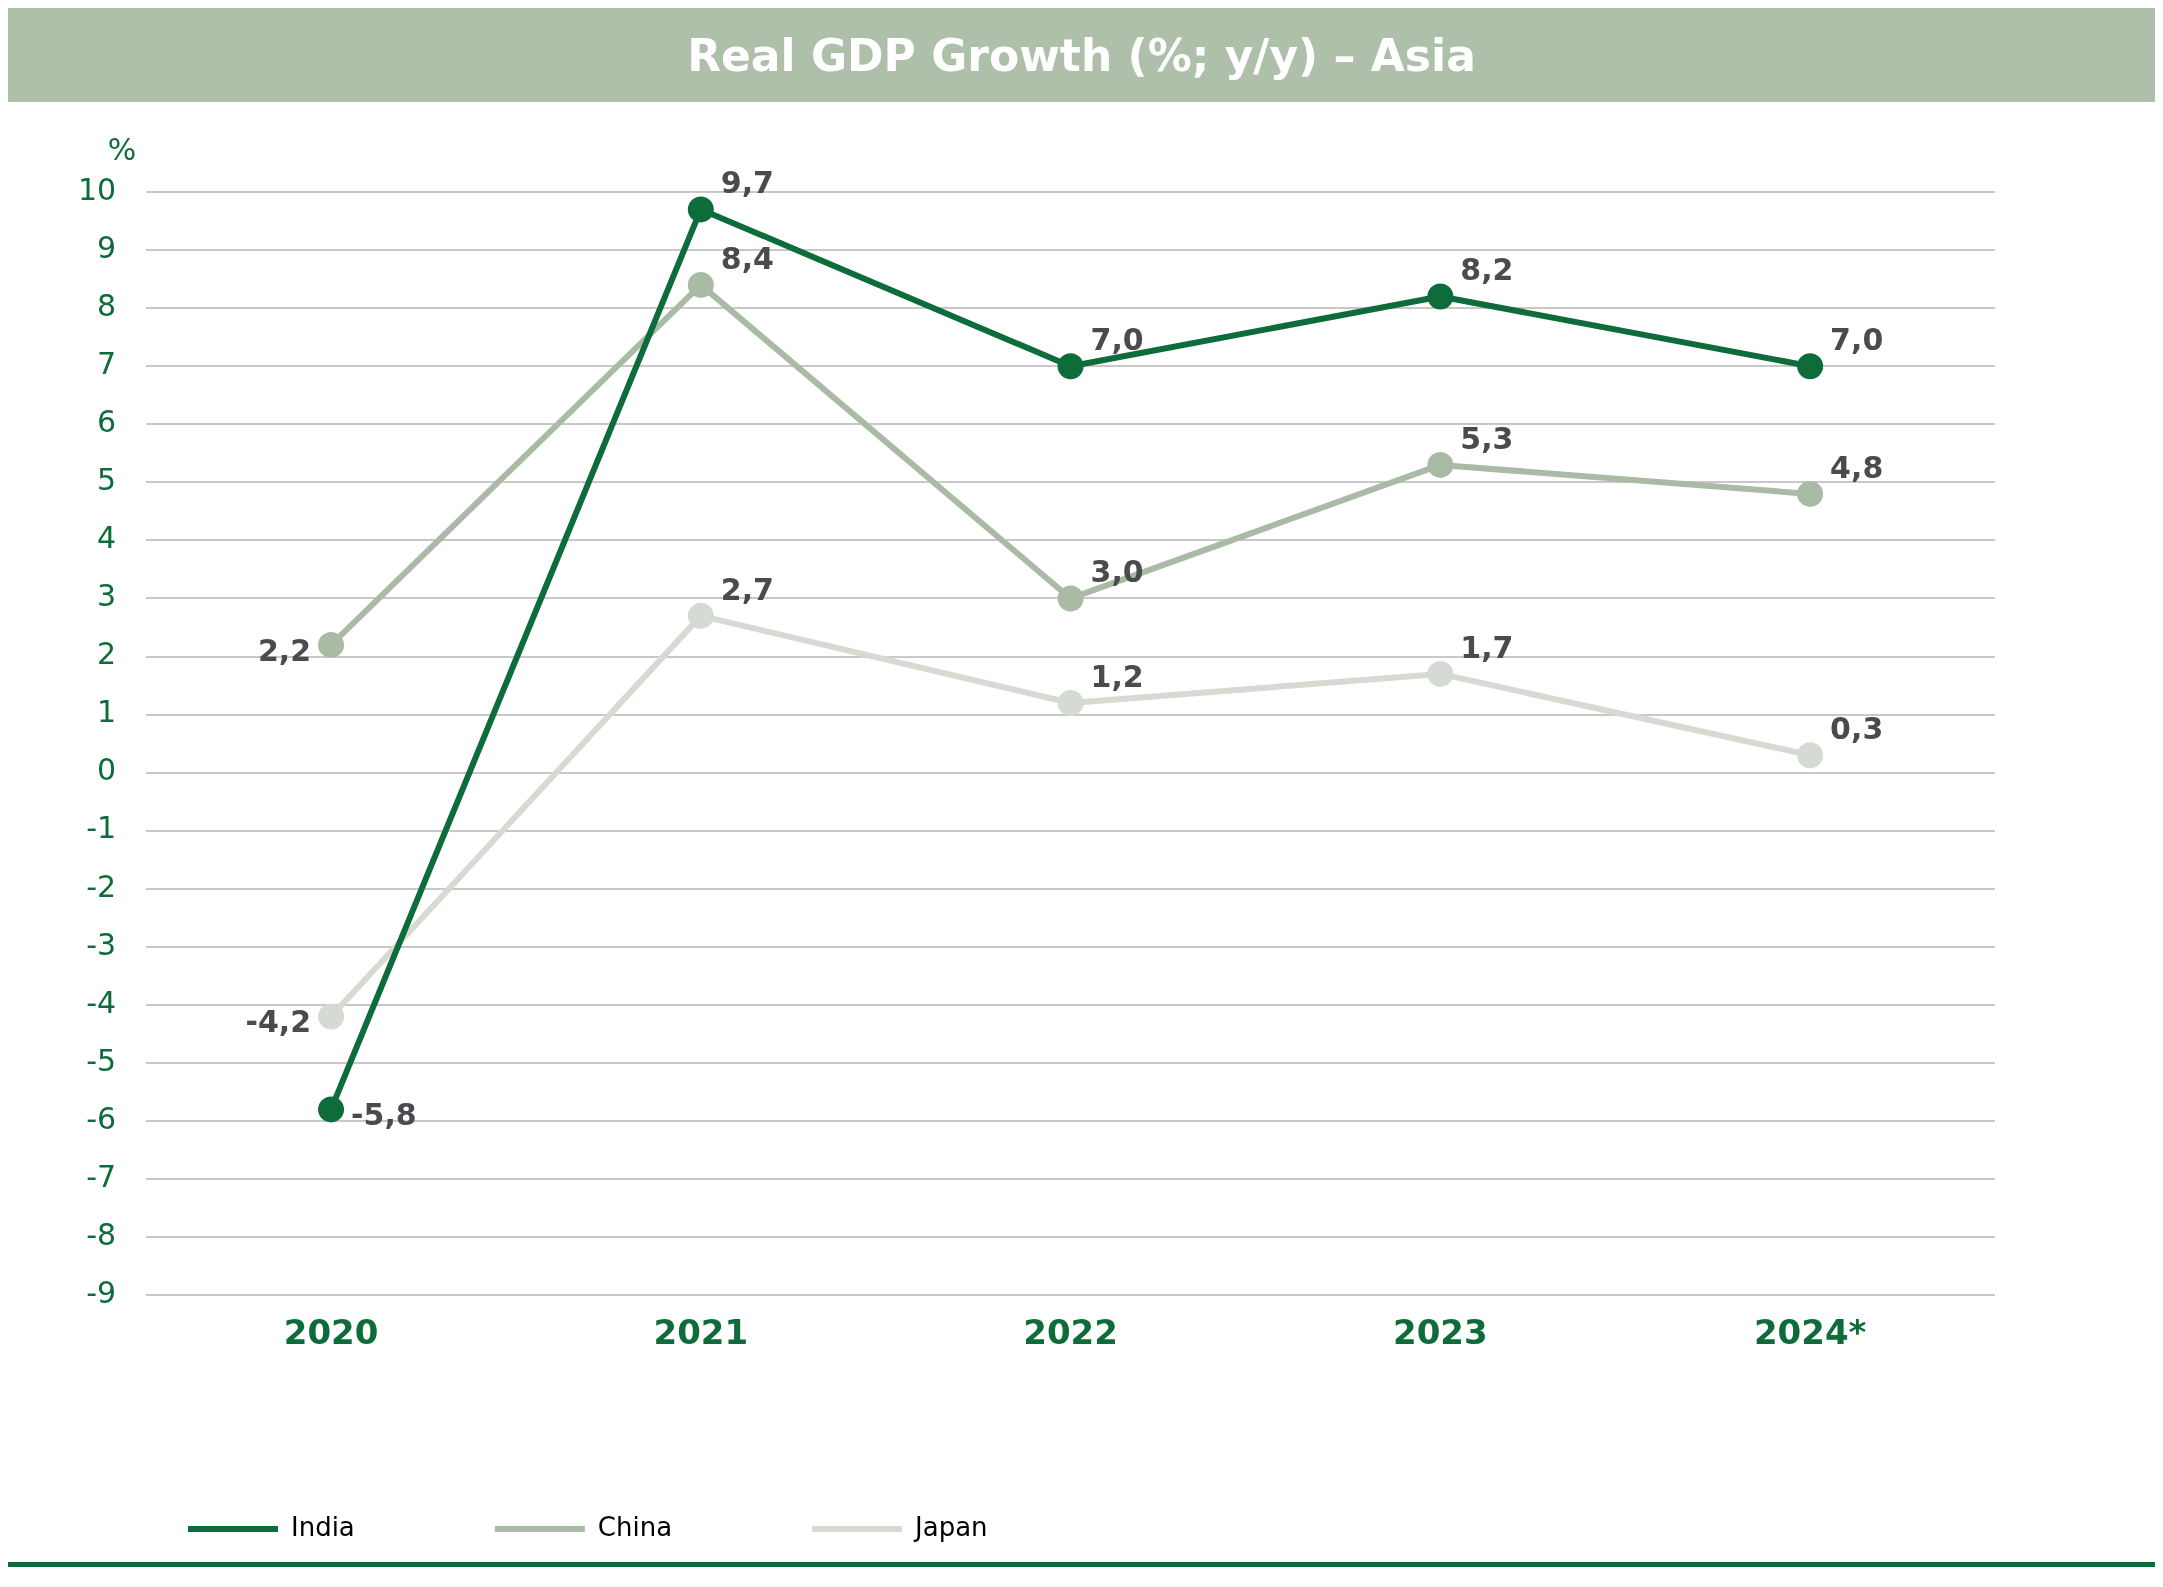 The height and width of the screenshot is (1587, 2163). Describe the element at coordinates (97, 189) in the screenshot. I see `y-tick-label: 10` at that location.